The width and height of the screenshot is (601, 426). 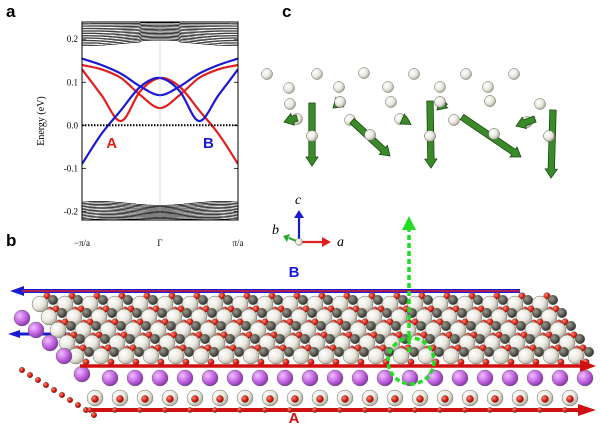 What do you see at coordinates (286, 238) in the screenshot?
I see `b-axis-arrowhead` at bounding box center [286, 238].